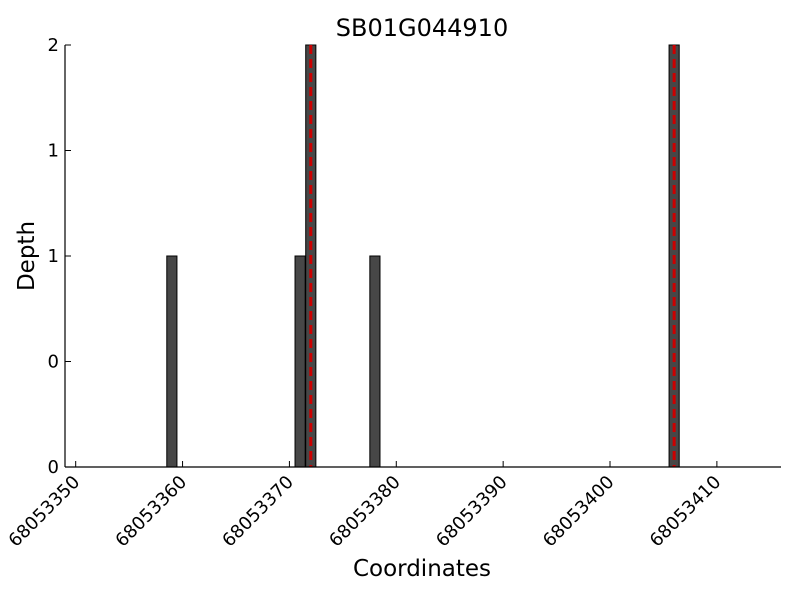 Image resolution: width=800 pixels, height=600 pixels. I want to click on x-tick-label: 68053360, so click(151, 512).